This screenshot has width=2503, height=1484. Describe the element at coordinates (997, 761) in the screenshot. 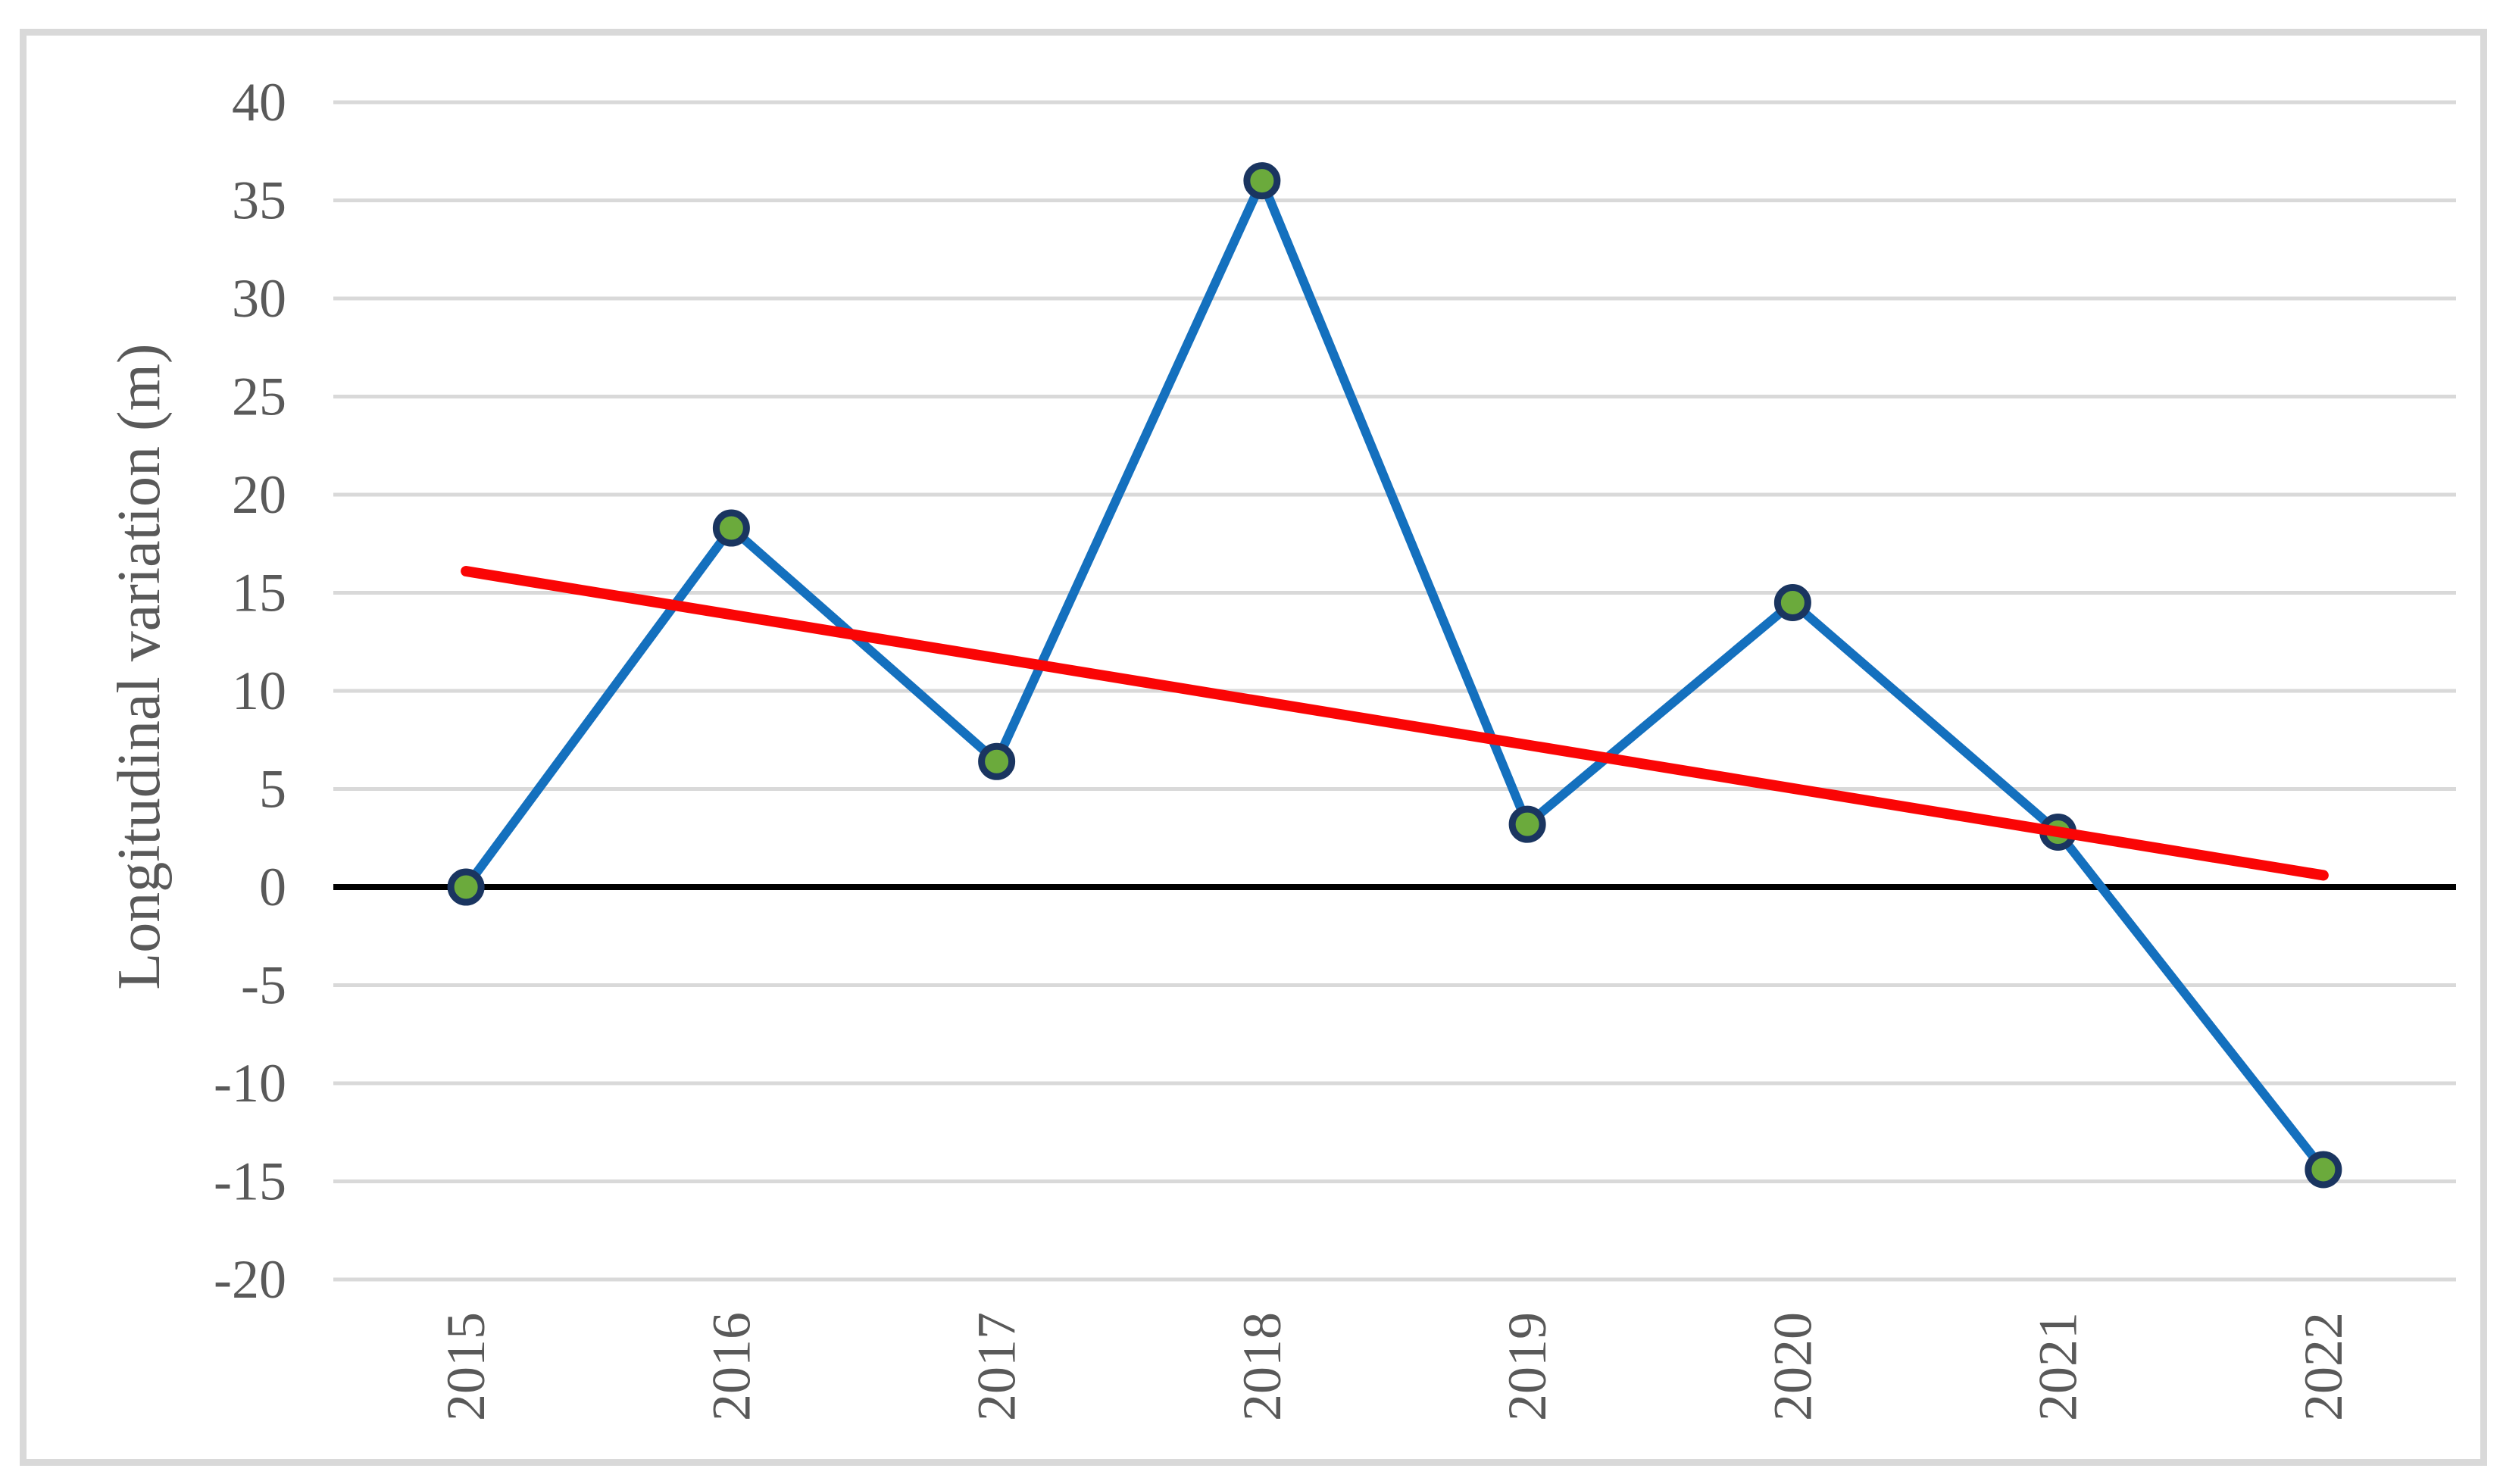

I see `data-point-2017` at that location.